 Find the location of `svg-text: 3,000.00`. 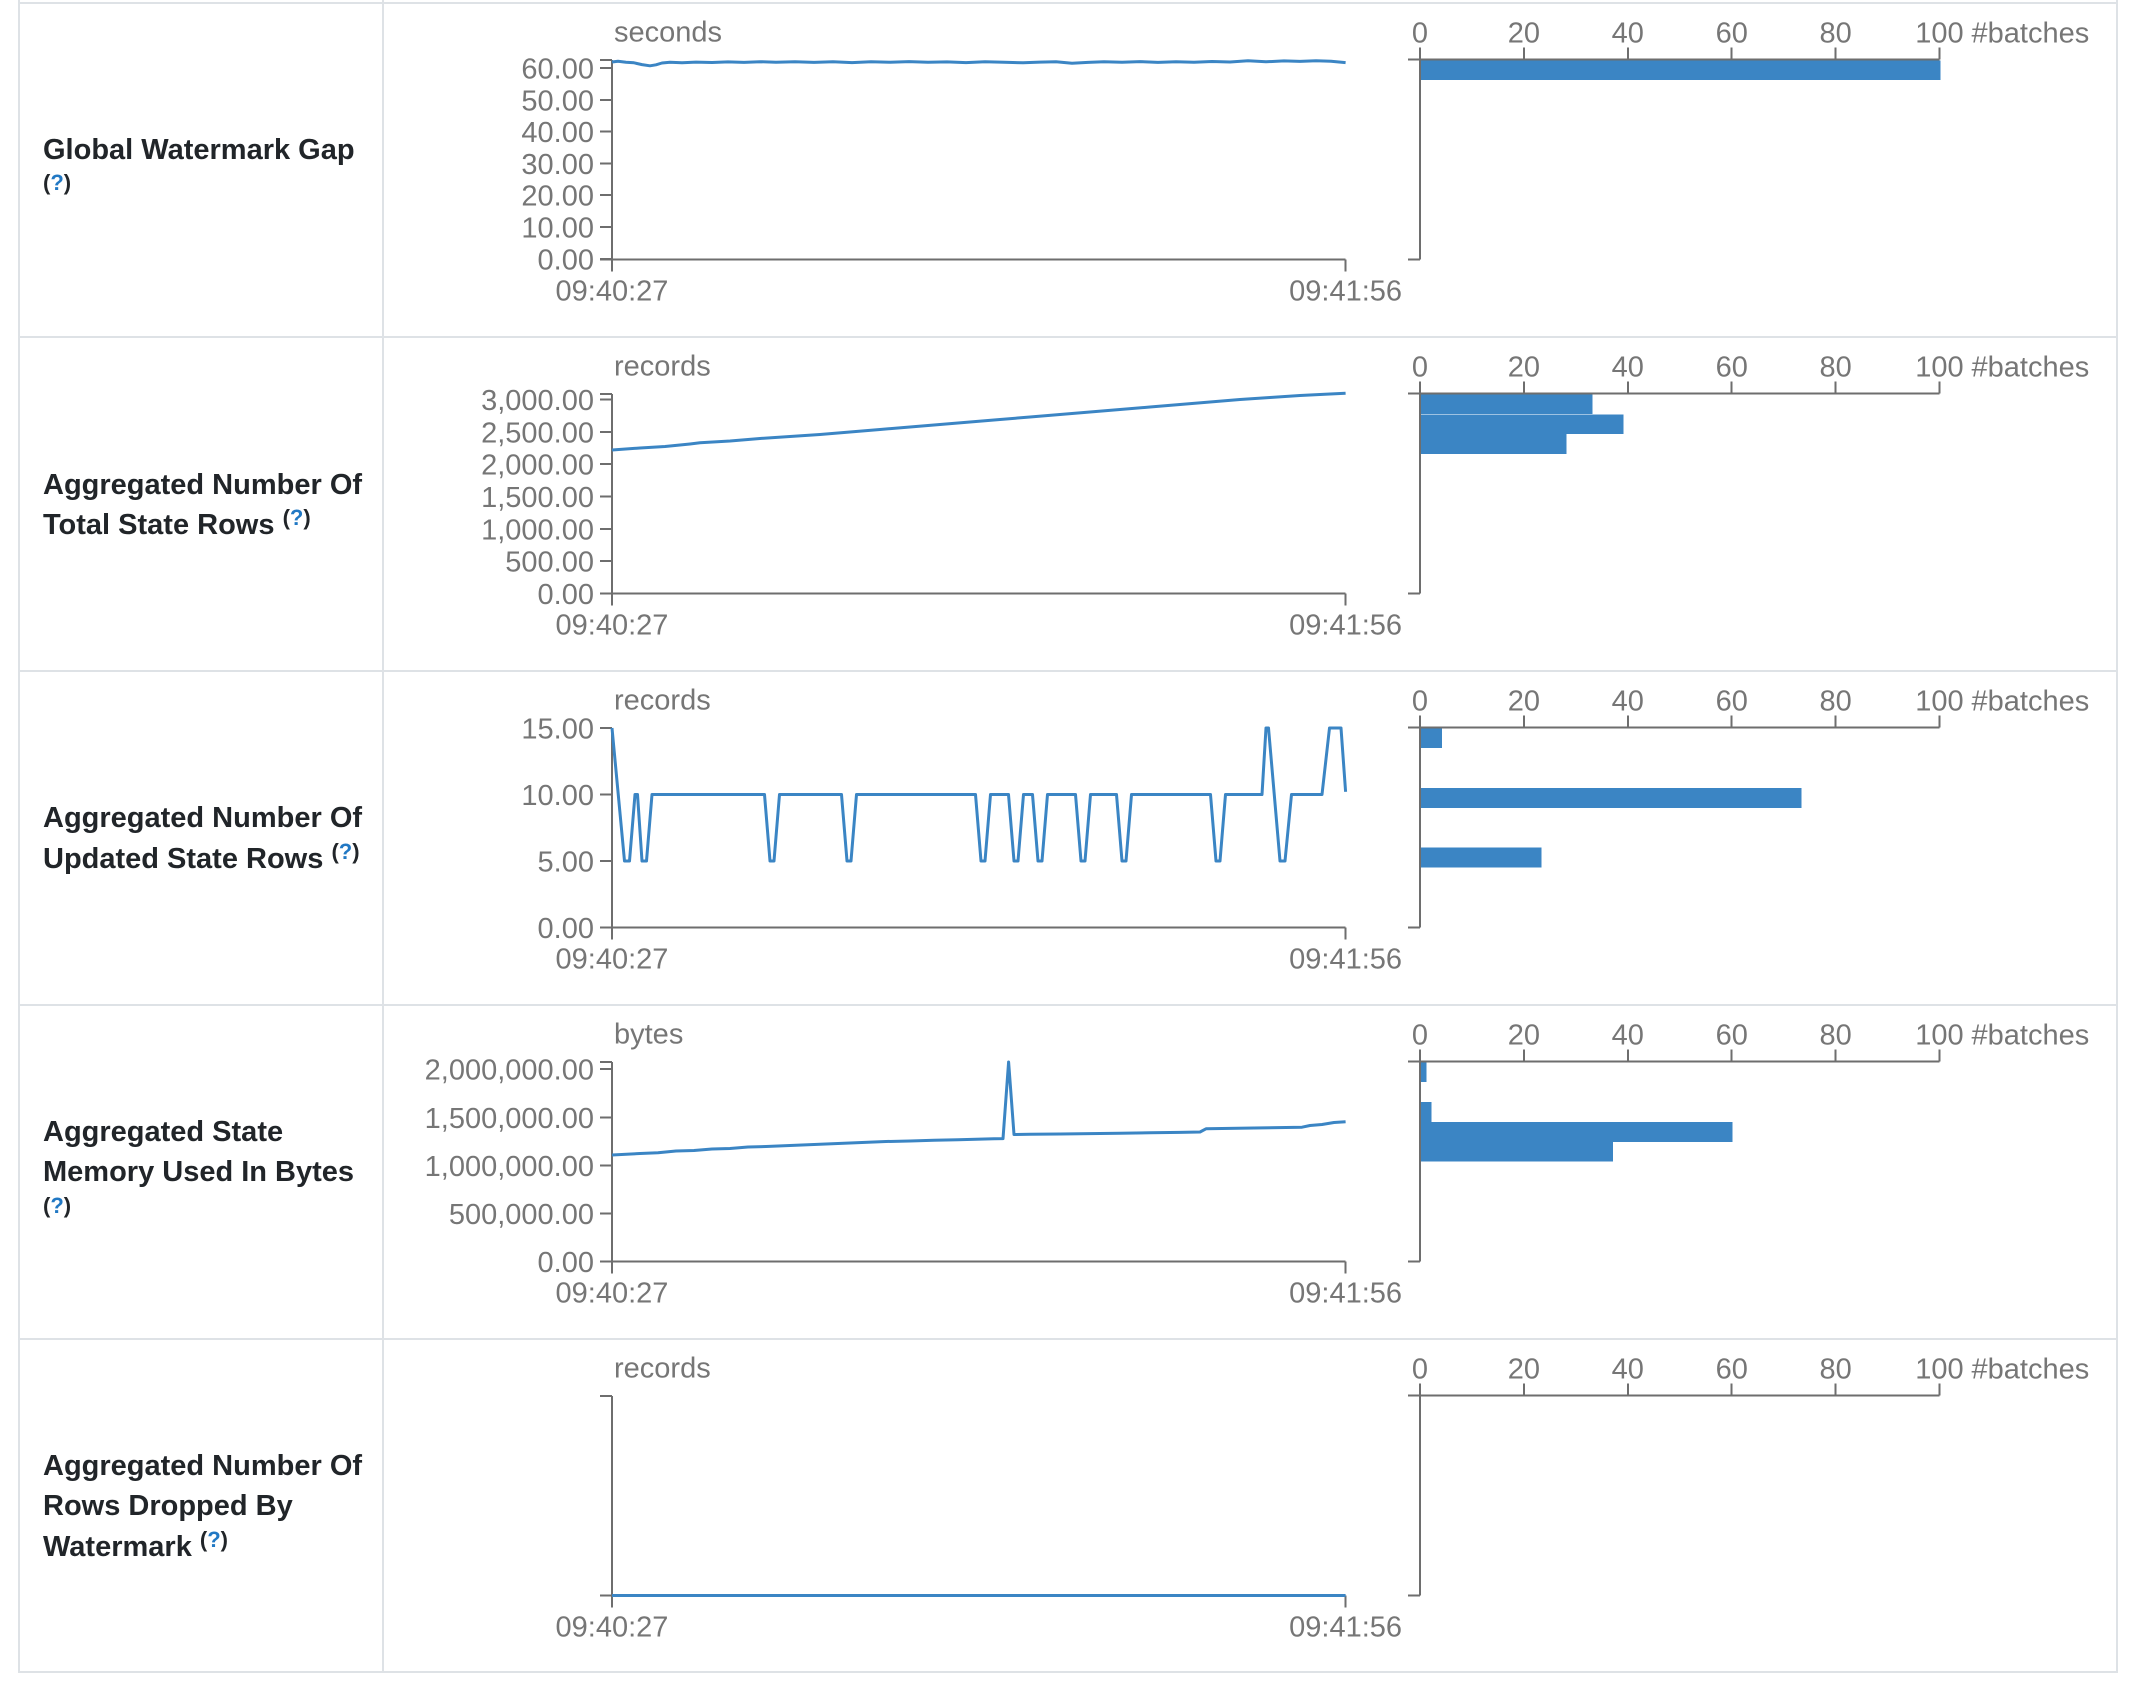

svg-text: 3,000.00 is located at coordinates (537, 401).